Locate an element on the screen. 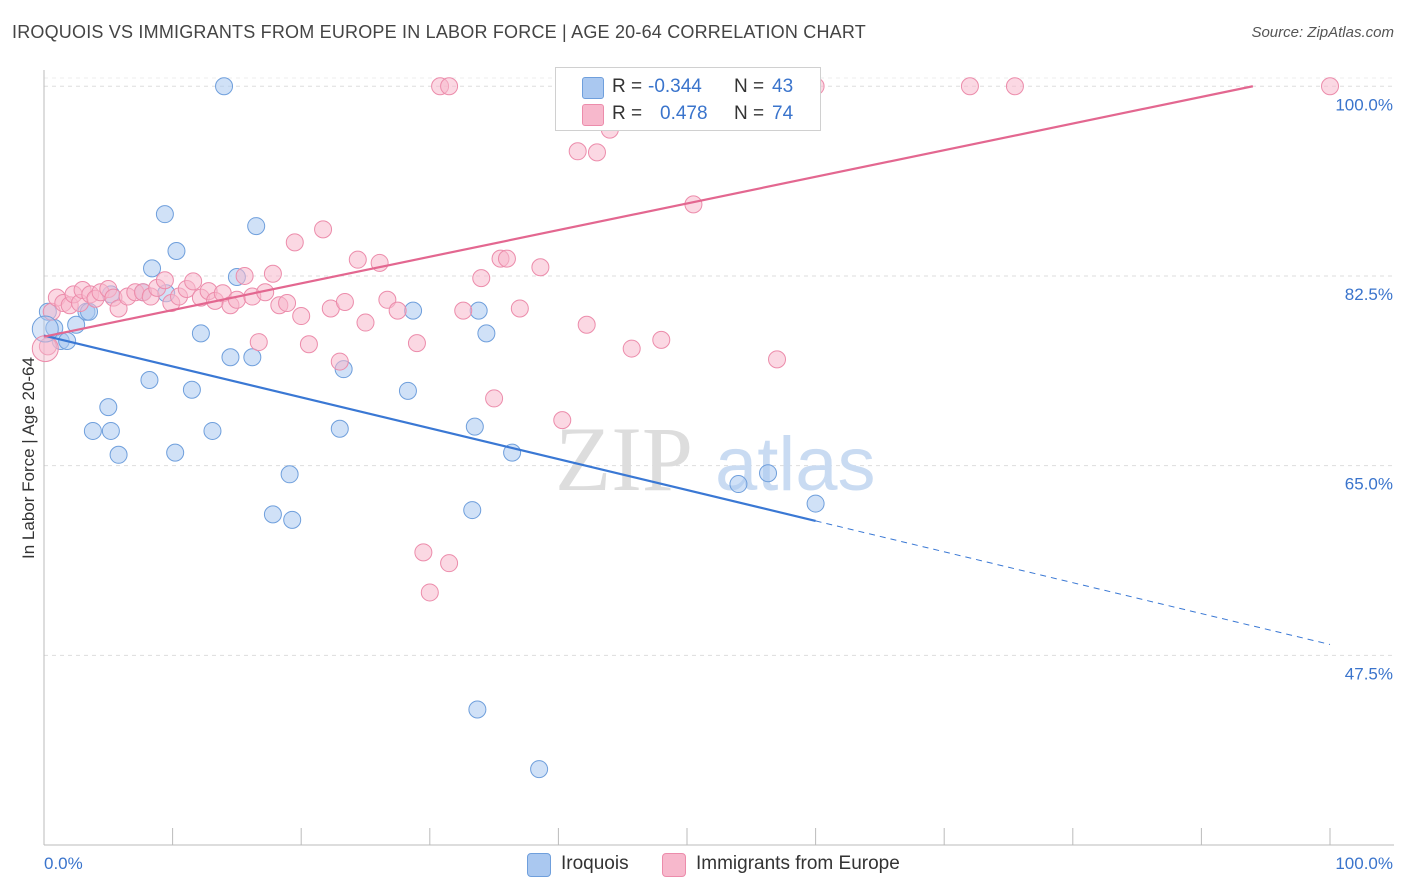 The height and width of the screenshot is (892, 1406). x-tick-label: 0.0% is located at coordinates (63, 863).